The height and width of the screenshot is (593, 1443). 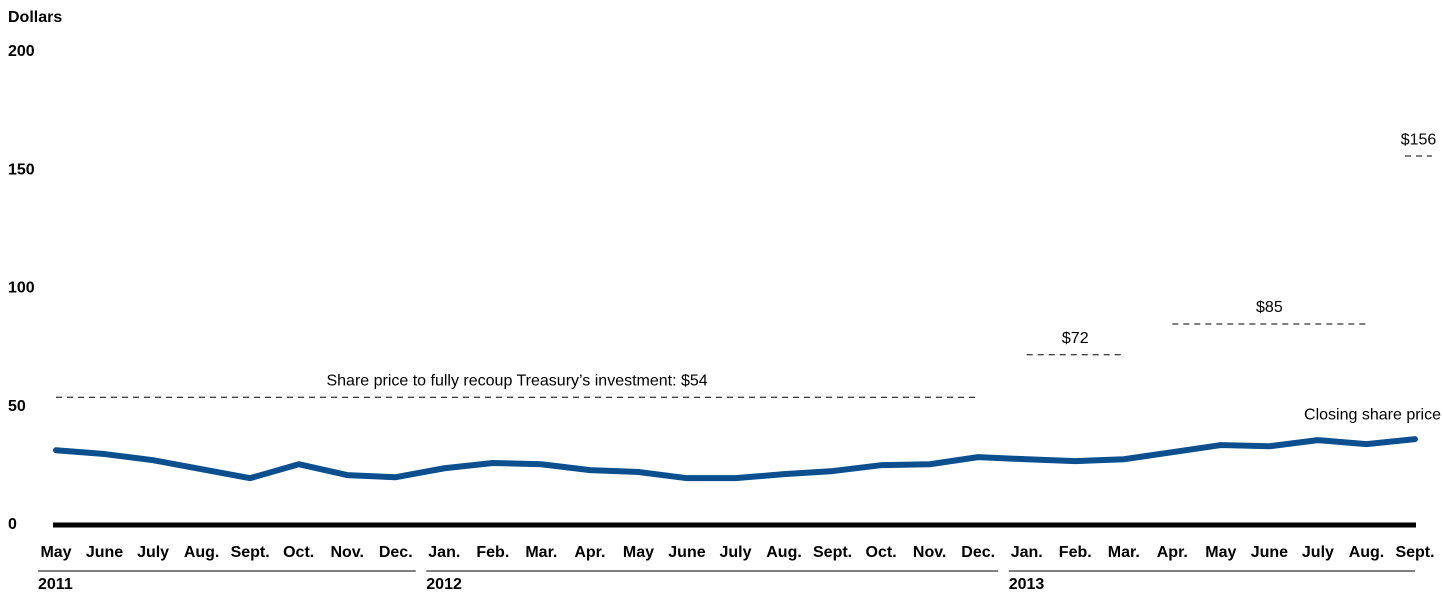 What do you see at coordinates (444, 584) in the screenshot?
I see `year-label: 2012` at bounding box center [444, 584].